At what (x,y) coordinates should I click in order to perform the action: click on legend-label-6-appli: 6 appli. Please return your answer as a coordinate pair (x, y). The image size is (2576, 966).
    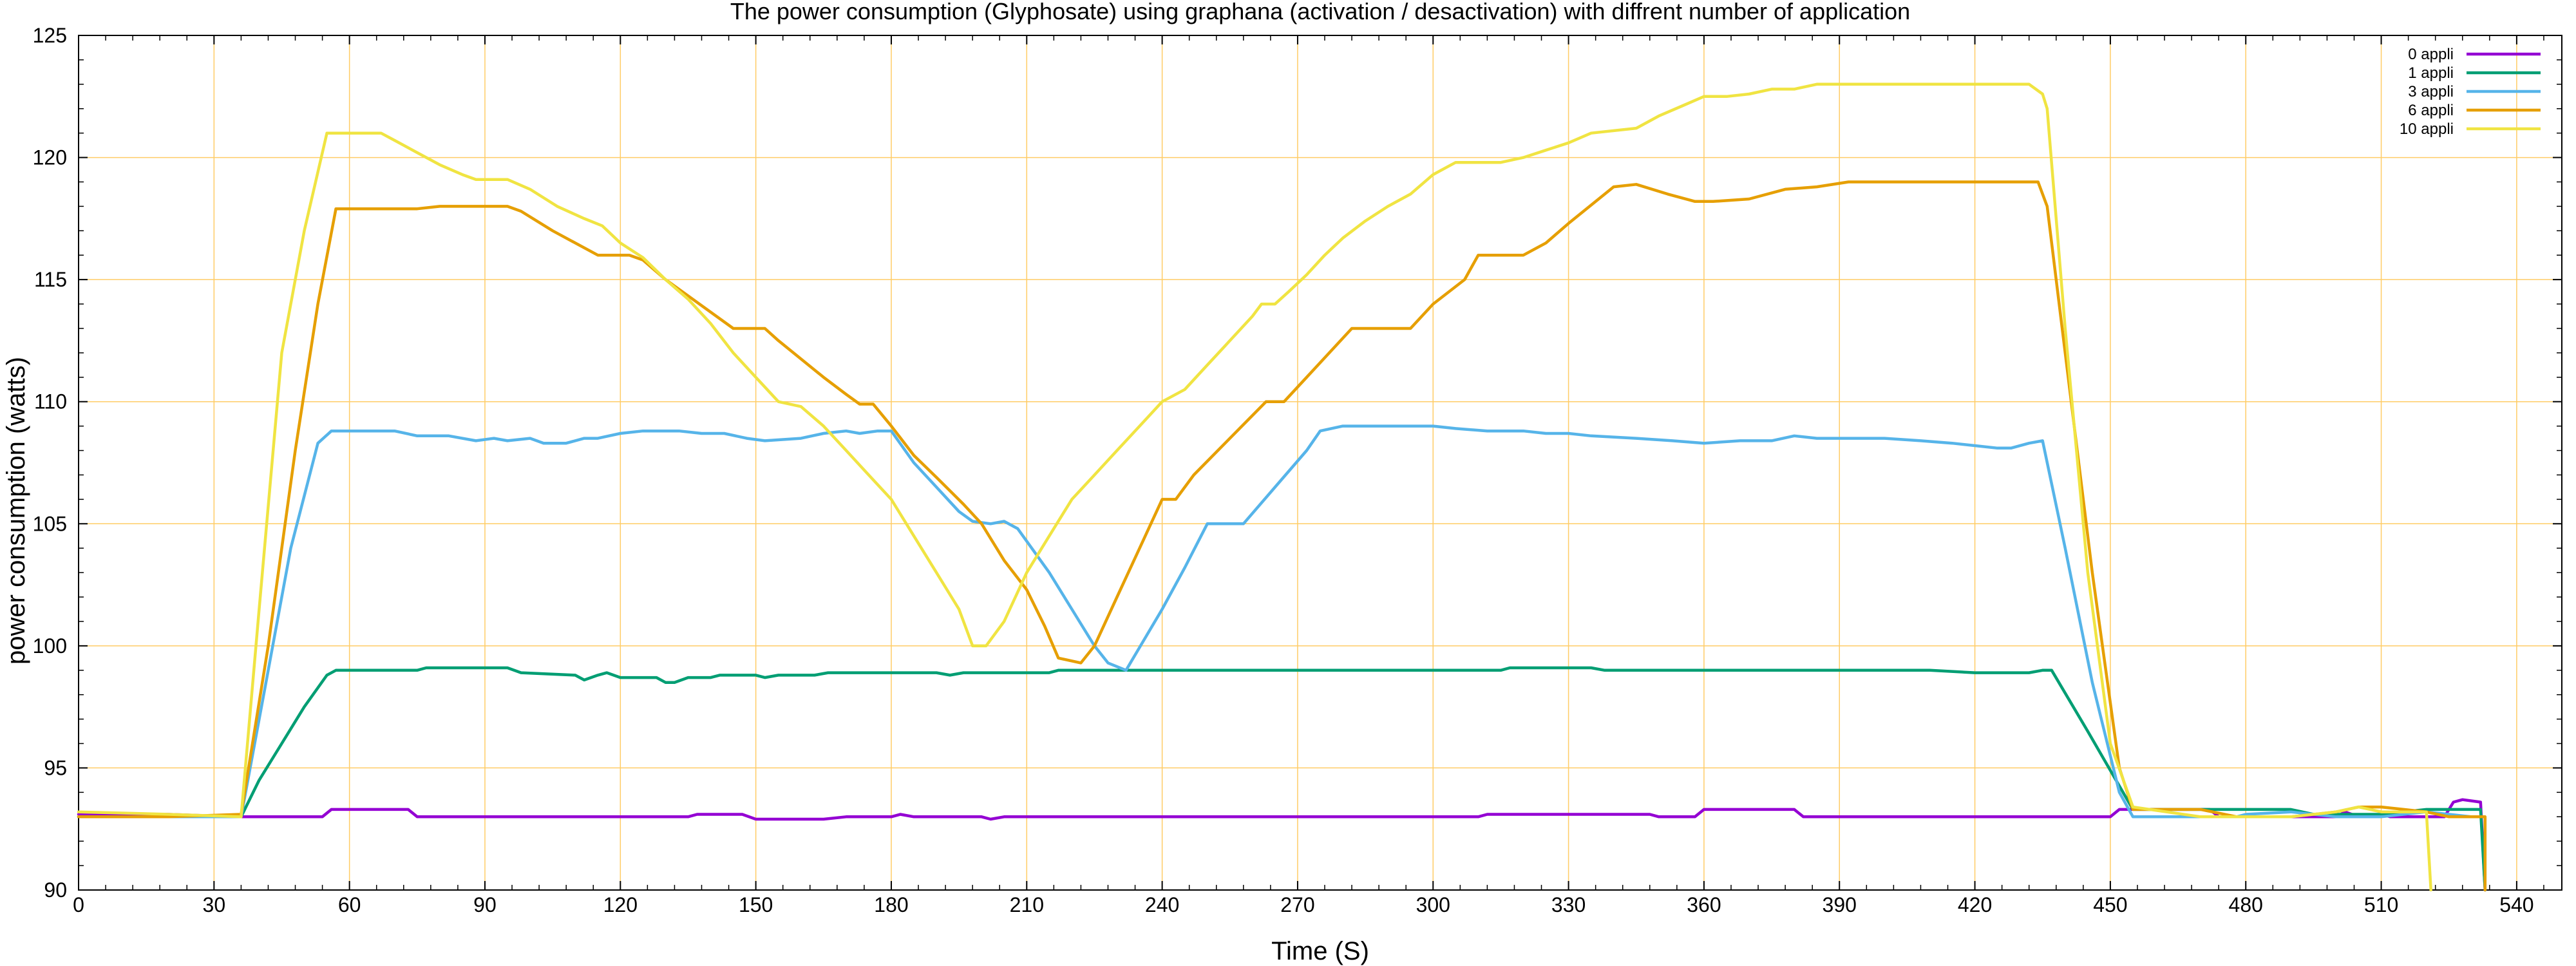
    Looking at the image, I should click on (2431, 111).